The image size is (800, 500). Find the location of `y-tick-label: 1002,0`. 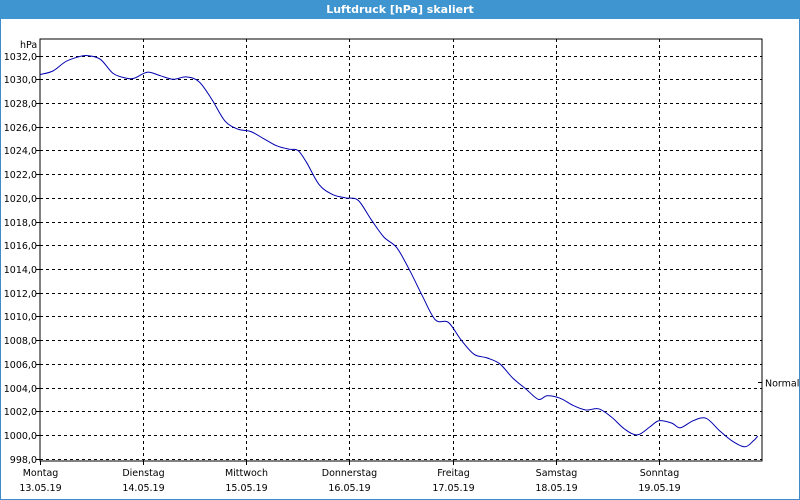

y-tick-label: 1002,0 is located at coordinates (20, 412).